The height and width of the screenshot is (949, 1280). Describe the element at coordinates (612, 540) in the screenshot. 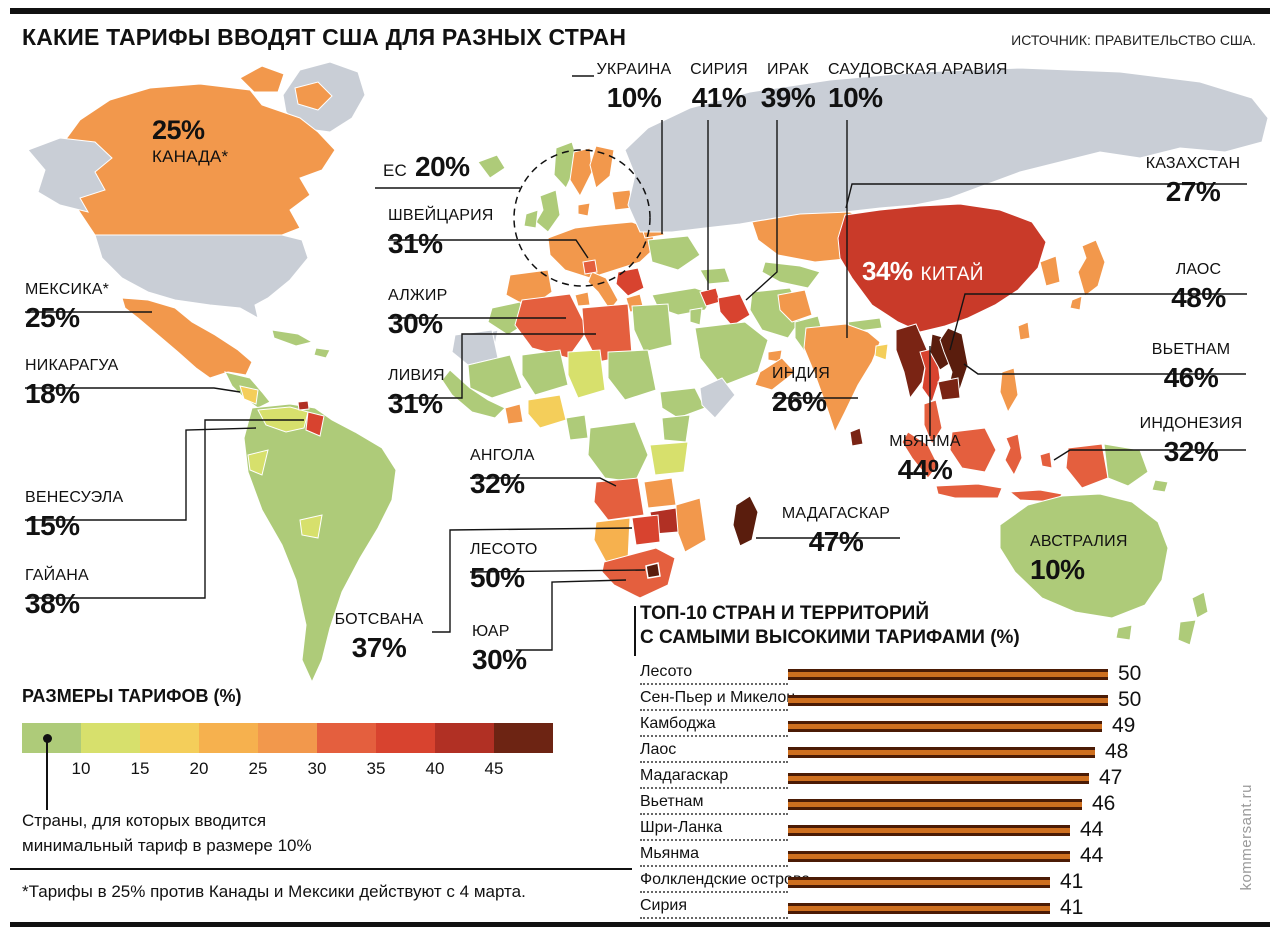

I see `map-namibia` at that location.